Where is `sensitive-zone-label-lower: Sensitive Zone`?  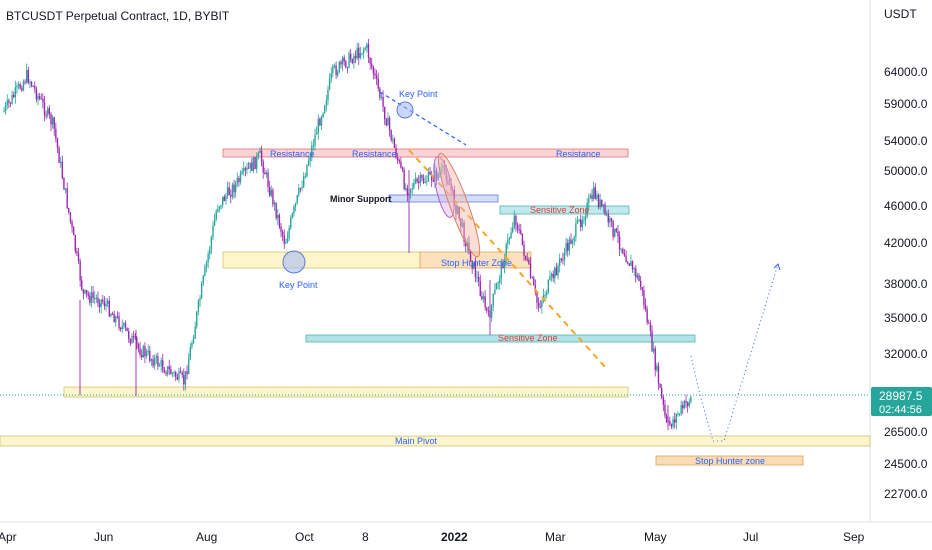 sensitive-zone-label-lower: Sensitive Zone is located at coordinates (528, 338).